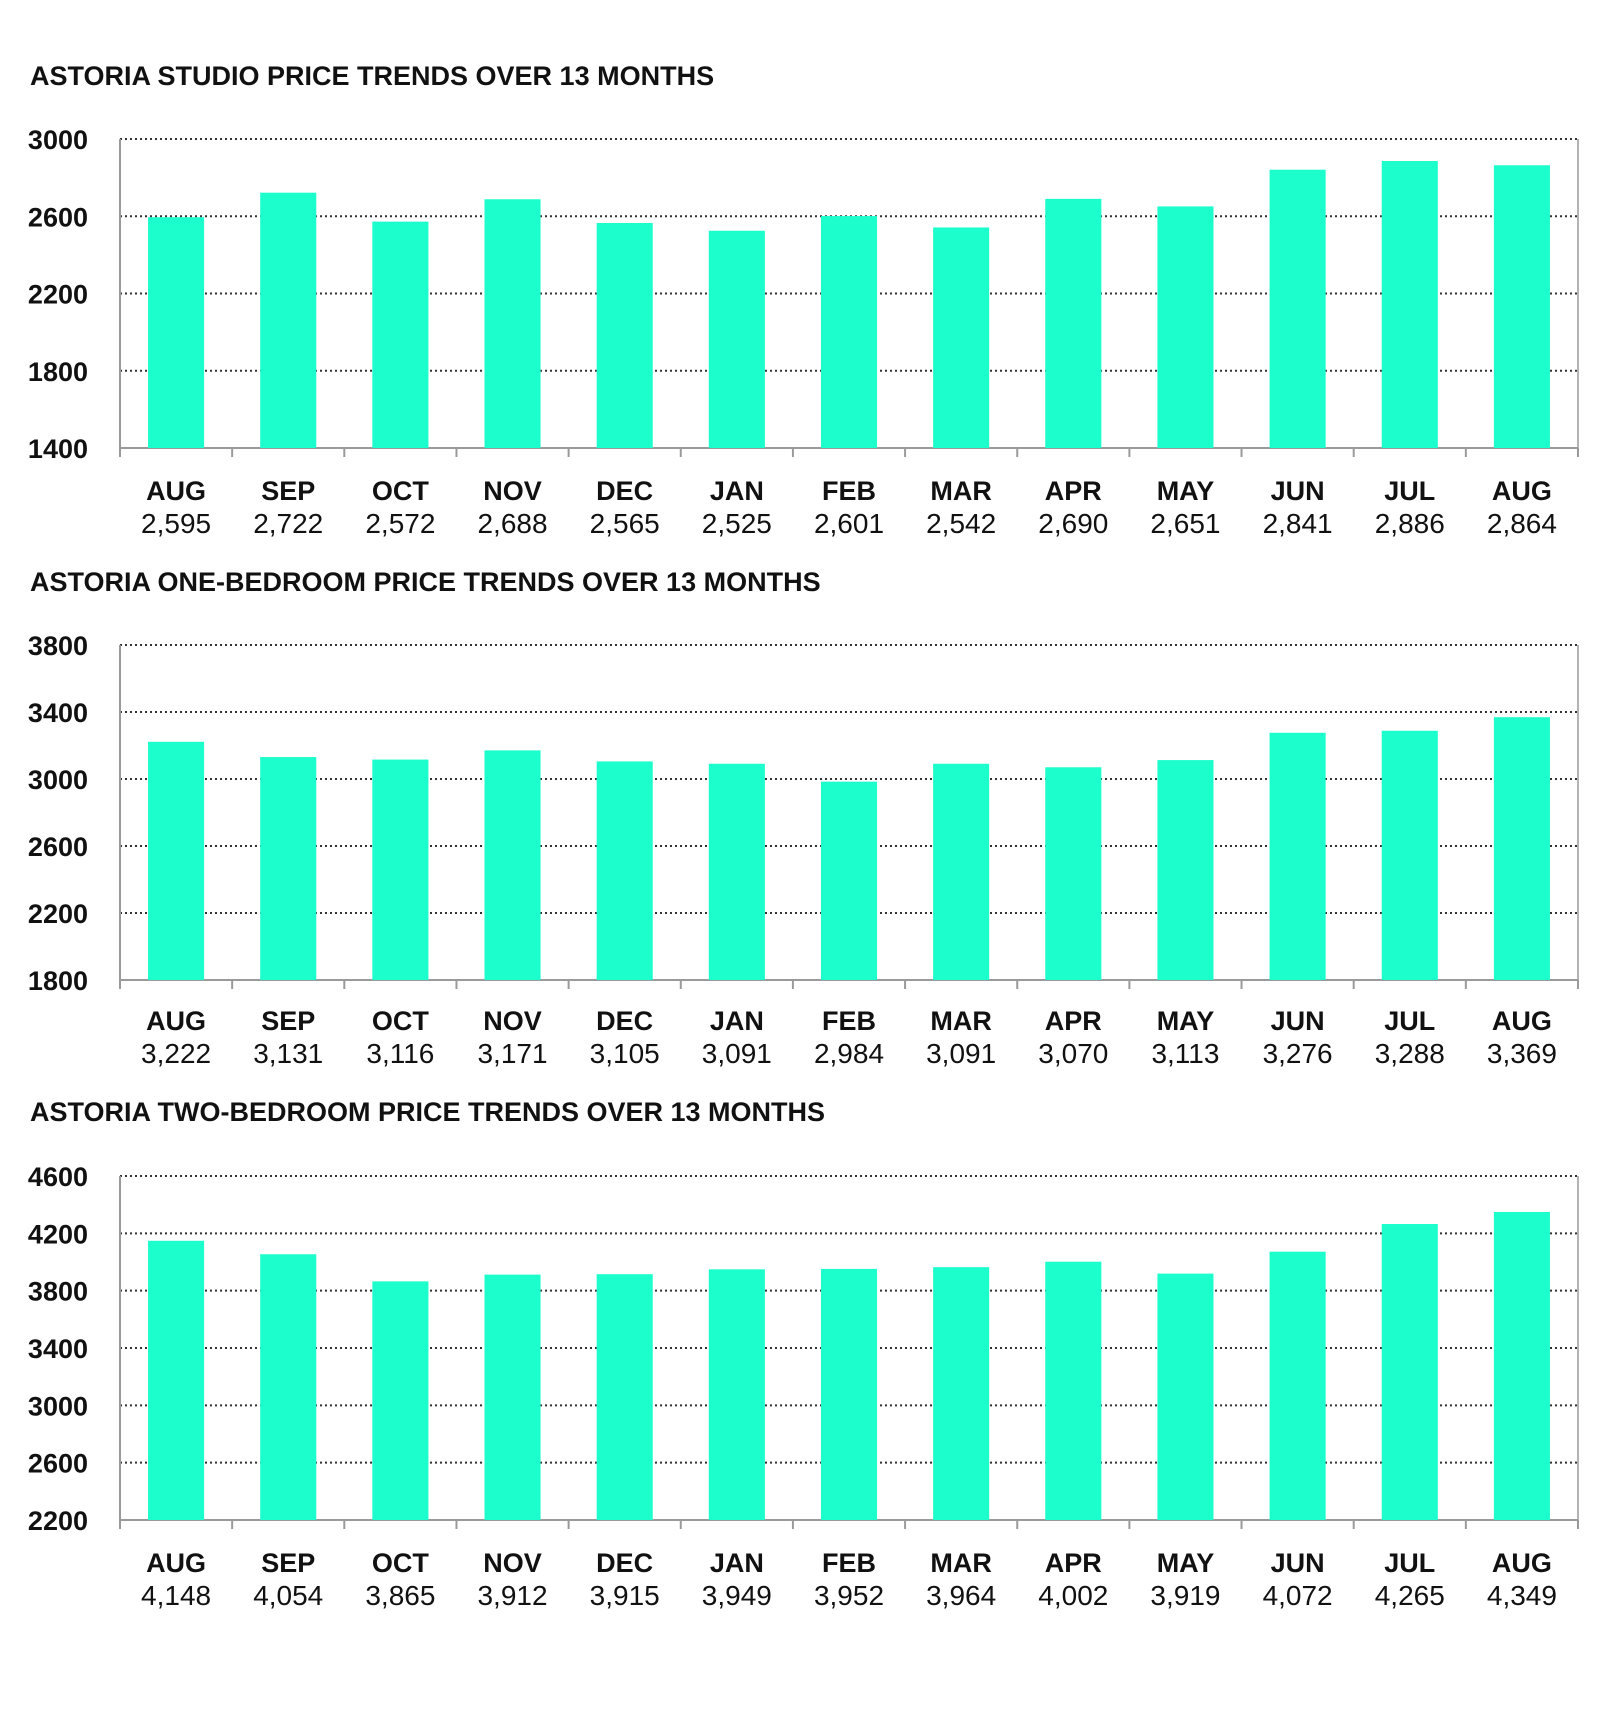 The image size is (1600, 1719). I want to click on value-label: 3,105, so click(625, 1053).